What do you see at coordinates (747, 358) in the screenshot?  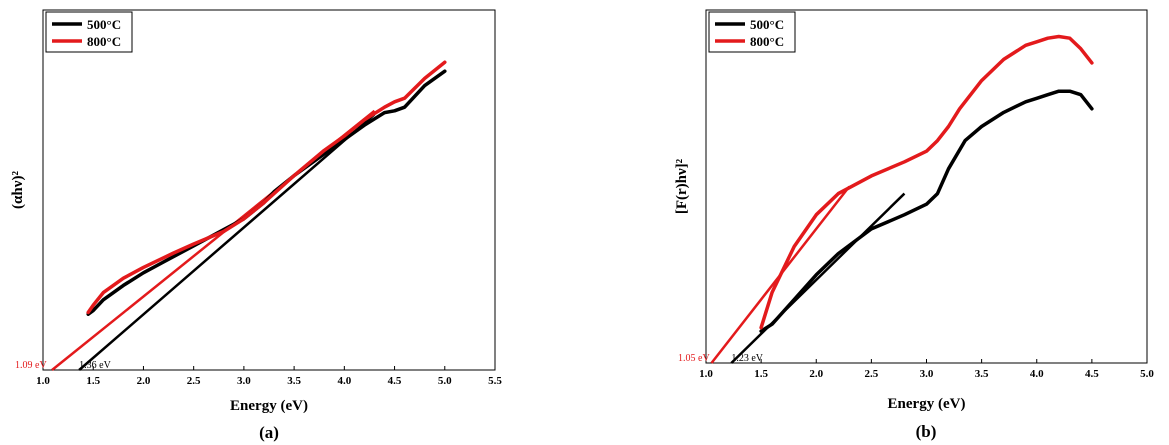 I see `bandgap-annotation: 1.23 eV` at bounding box center [747, 358].